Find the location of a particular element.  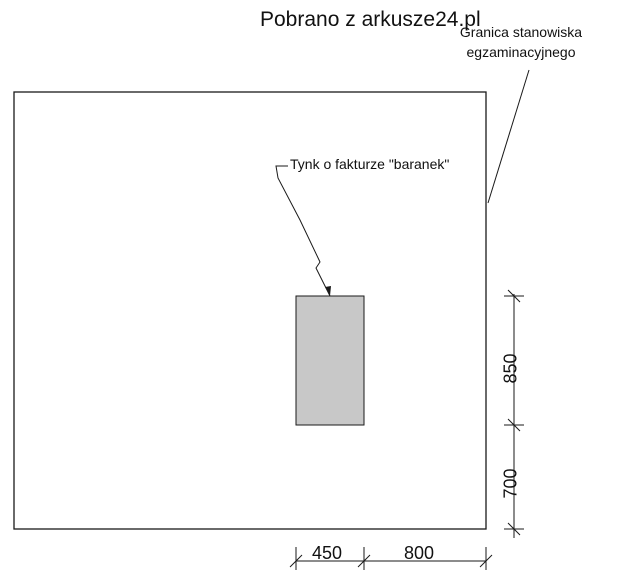

vertical-tick-mid is located at coordinates (514, 425).